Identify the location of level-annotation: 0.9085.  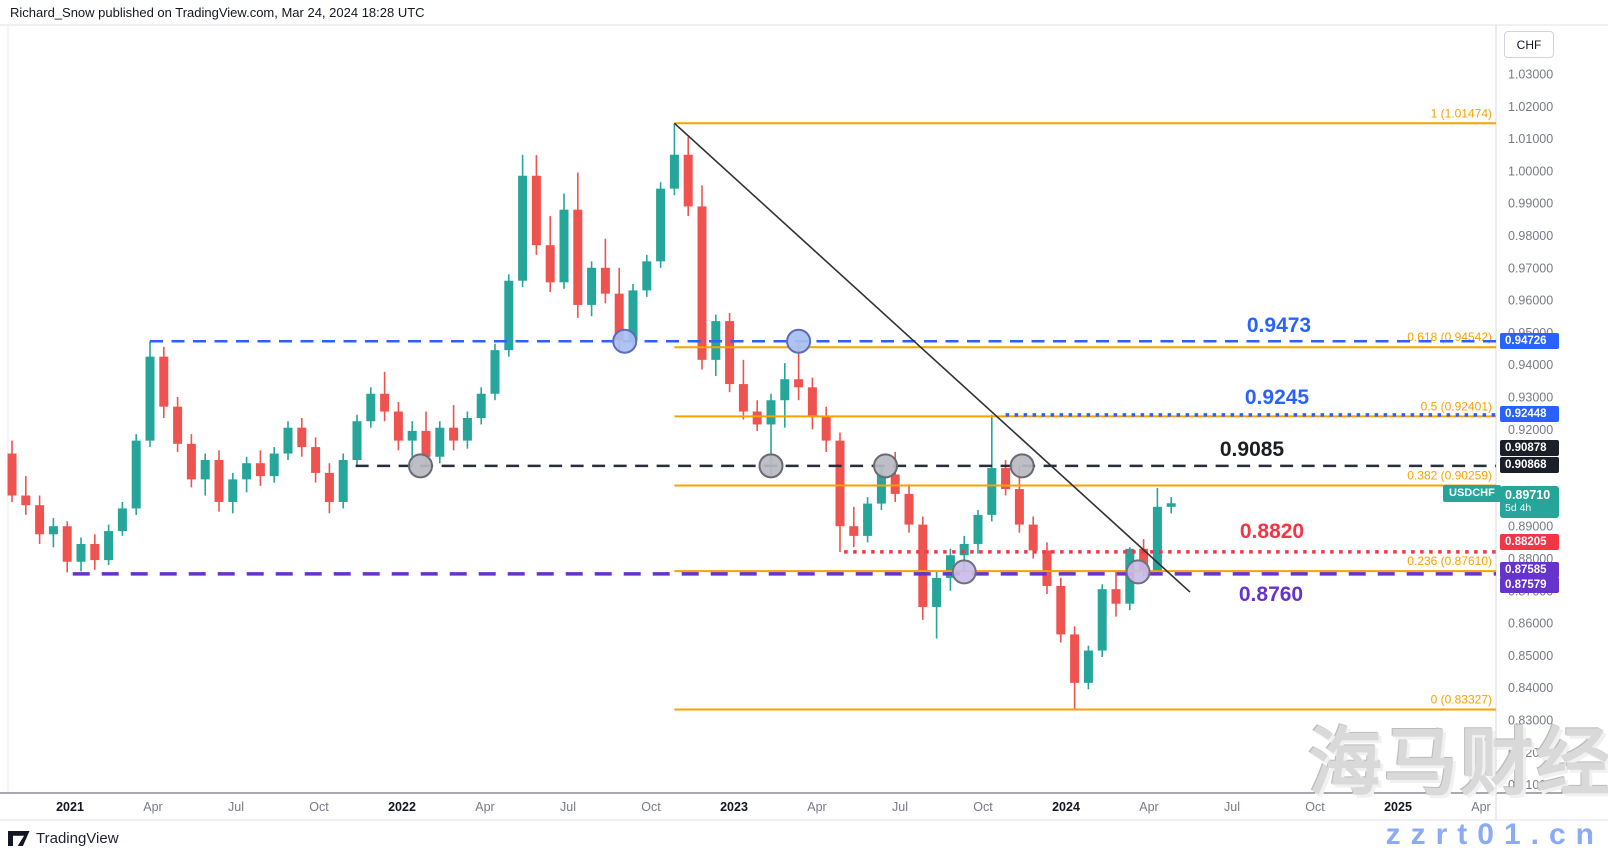
(1252, 449).